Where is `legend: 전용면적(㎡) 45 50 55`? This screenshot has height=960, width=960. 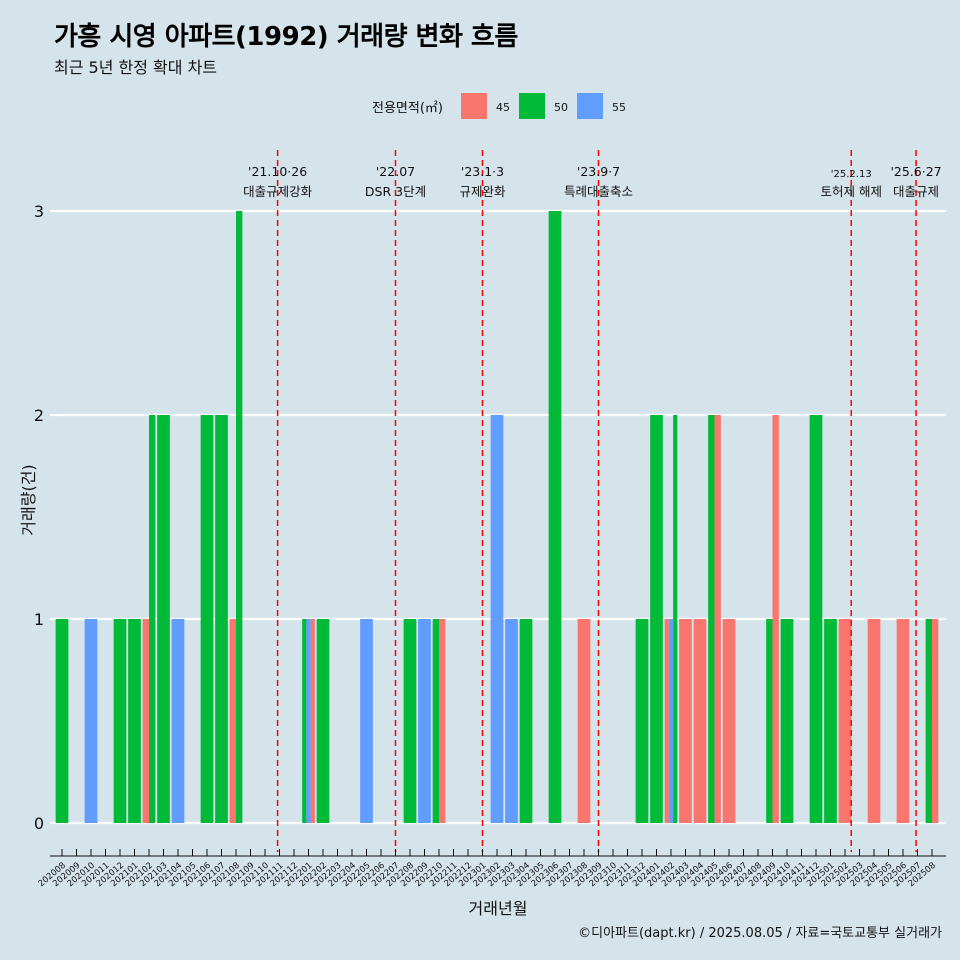 legend: 전용면적(㎡) 45 50 55 is located at coordinates (499, 106).